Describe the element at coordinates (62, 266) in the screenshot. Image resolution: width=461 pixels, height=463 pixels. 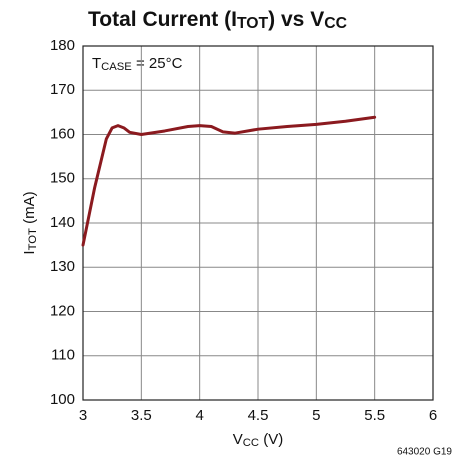
I see `y-tick-label: 130` at that location.